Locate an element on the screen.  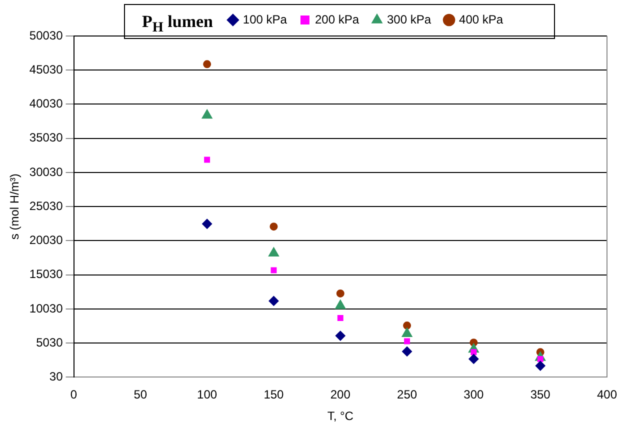
x-tick-label: 0 is located at coordinates (74, 395).